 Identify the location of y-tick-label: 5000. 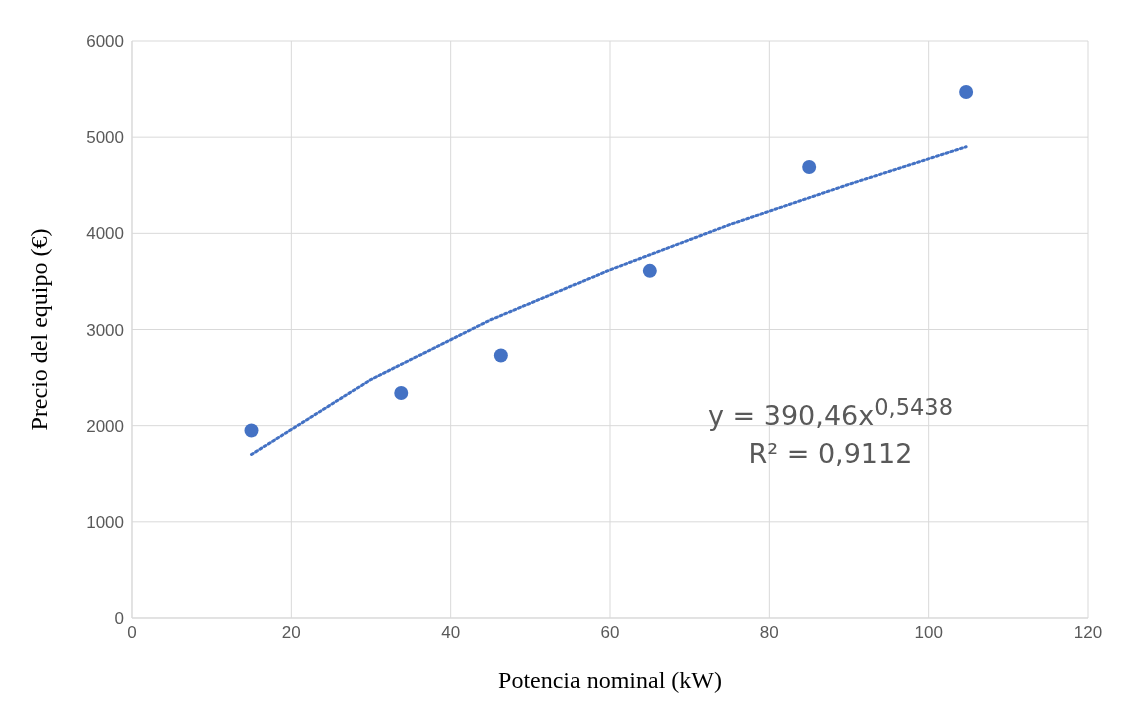
(105, 138).